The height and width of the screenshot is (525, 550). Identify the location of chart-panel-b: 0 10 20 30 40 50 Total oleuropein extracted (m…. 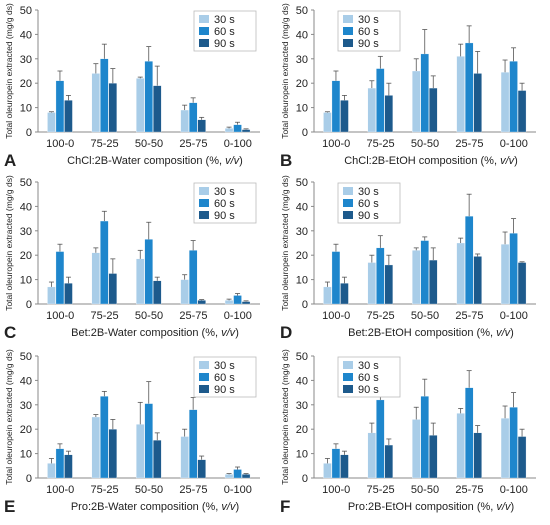
(408, 86).